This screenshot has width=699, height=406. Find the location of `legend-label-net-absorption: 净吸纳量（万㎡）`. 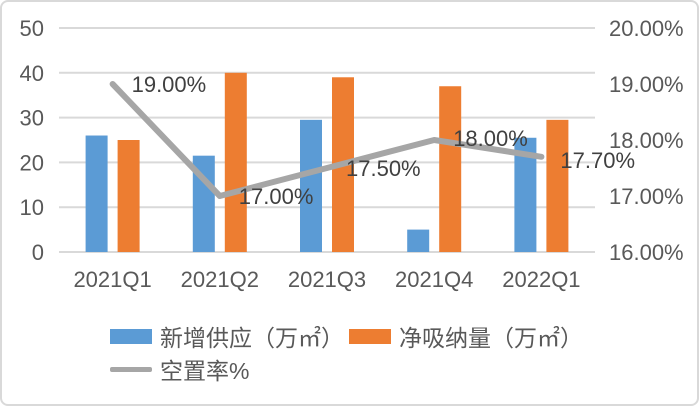

legend-label-net-absorption: 净吸纳量（万㎡） is located at coordinates (491, 338).